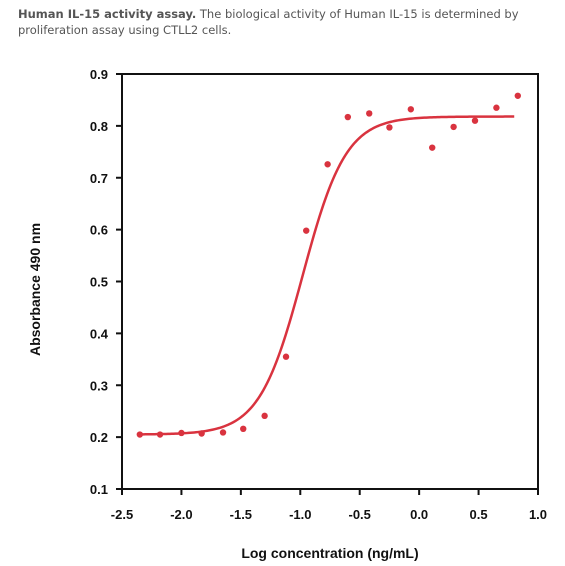 The height and width of the screenshot is (566, 565). What do you see at coordinates (99, 489) in the screenshot?
I see `y-tick-label: 0.1` at bounding box center [99, 489].